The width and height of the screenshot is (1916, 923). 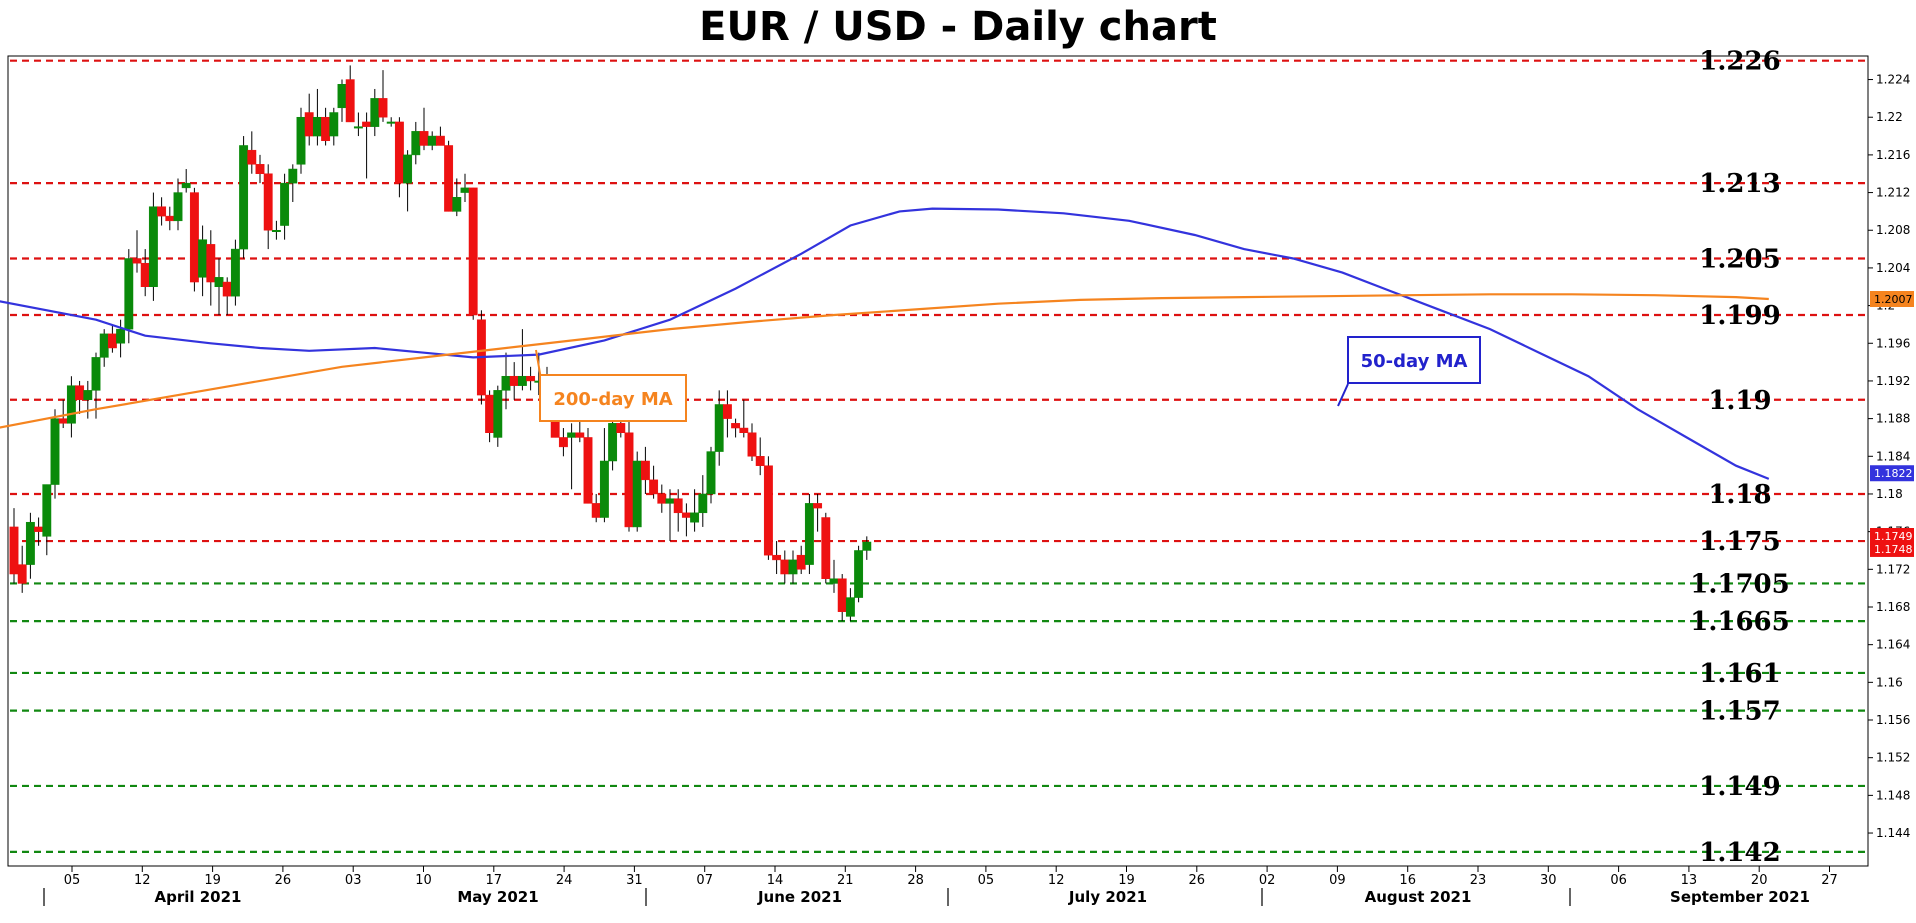 I want to click on x-tick-label: 20, so click(x=1759, y=880).